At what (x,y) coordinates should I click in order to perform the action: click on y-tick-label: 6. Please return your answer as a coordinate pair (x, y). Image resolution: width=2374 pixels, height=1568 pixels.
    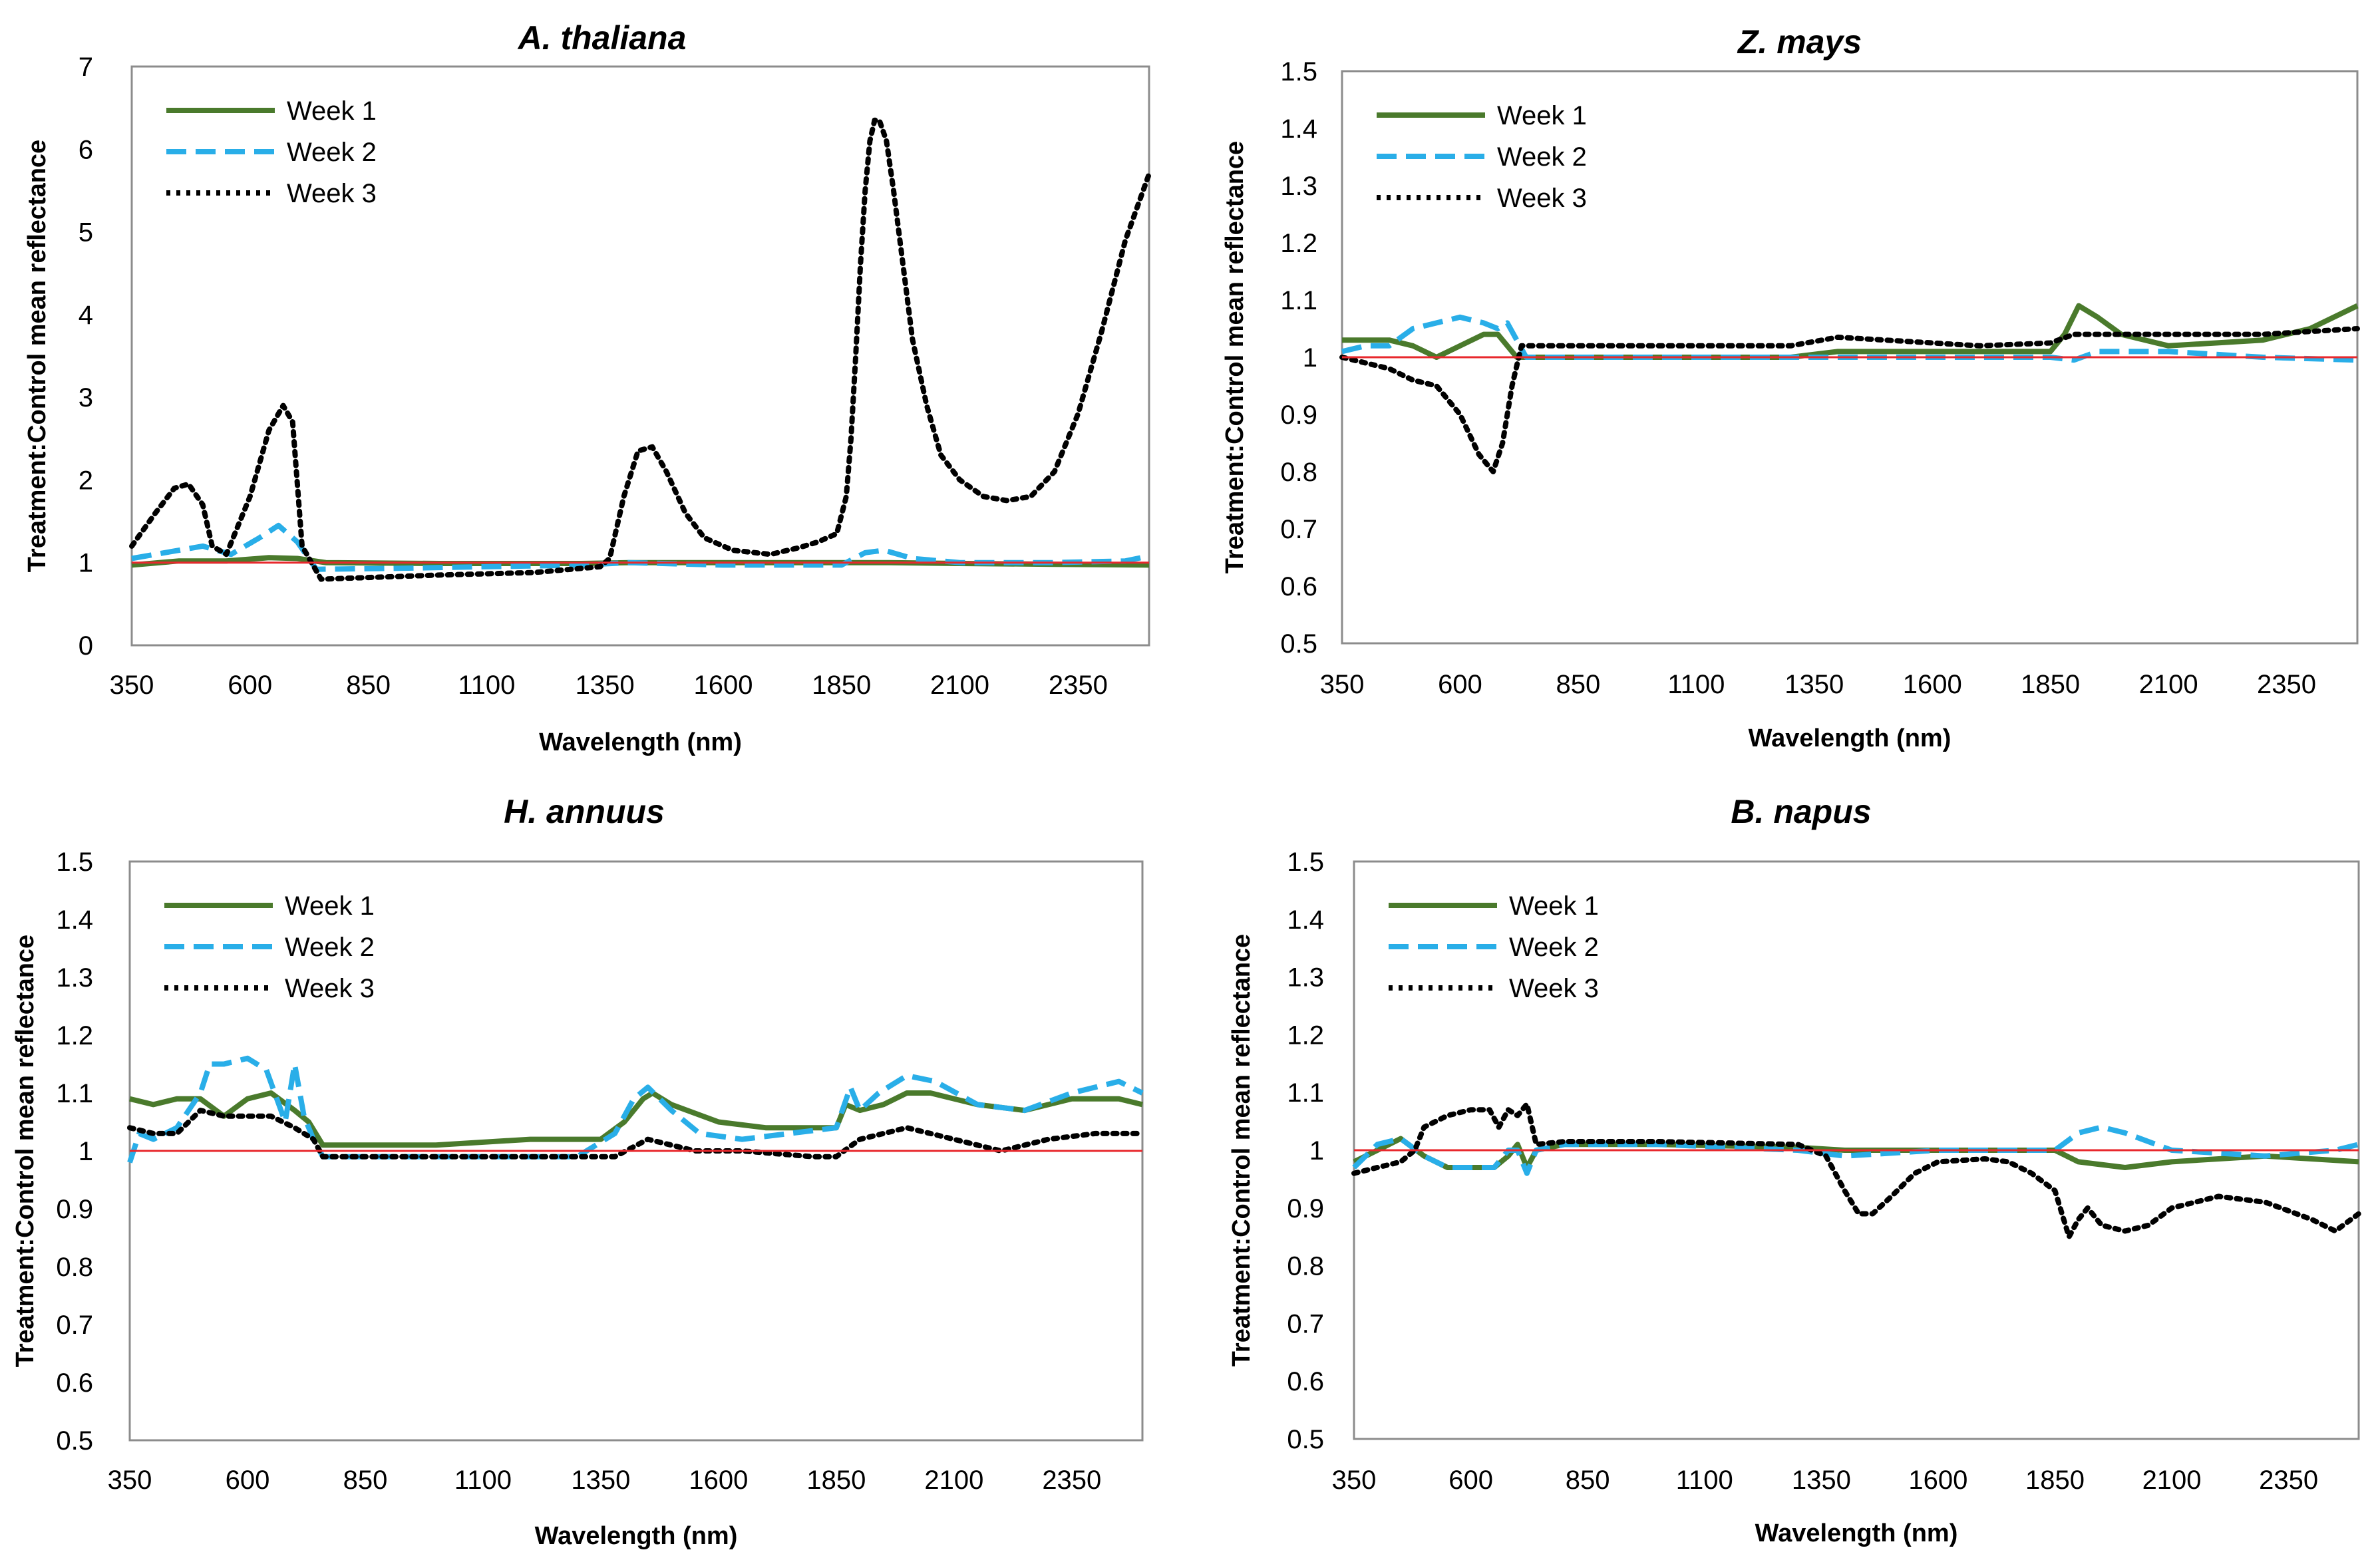
    Looking at the image, I should click on (86, 149).